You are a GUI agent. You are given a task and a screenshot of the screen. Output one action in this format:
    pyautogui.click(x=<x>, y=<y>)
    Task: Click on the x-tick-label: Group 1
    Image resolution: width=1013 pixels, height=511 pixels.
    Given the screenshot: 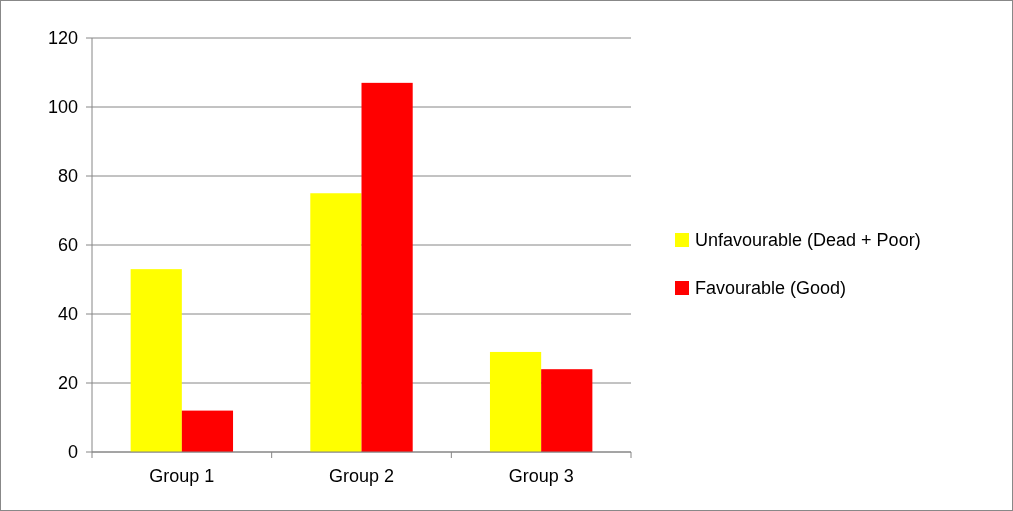 What is the action you would take?
    pyautogui.click(x=182, y=476)
    